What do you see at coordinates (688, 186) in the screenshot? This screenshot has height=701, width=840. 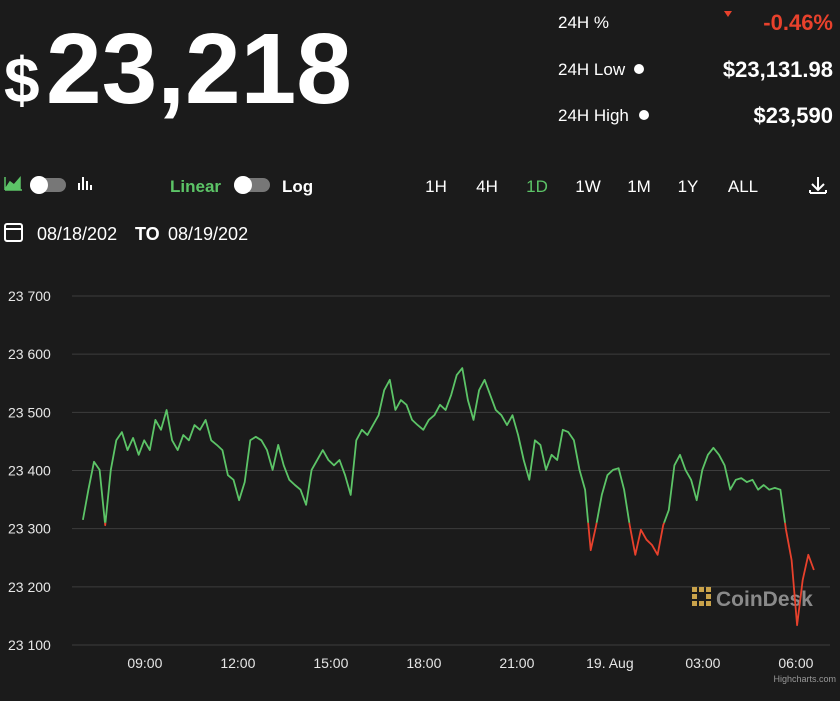 I see `range-button: 1Y` at bounding box center [688, 186].